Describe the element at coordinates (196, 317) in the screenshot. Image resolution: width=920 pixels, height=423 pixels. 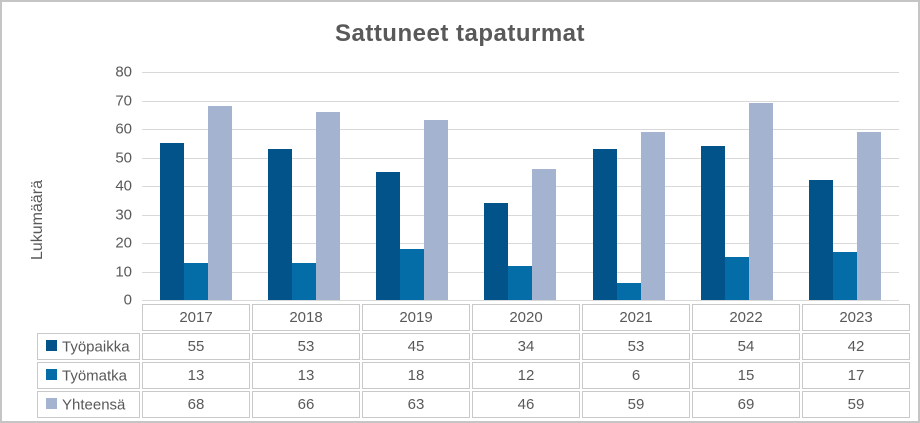
I see `x-category-label-2017: 2017` at that location.